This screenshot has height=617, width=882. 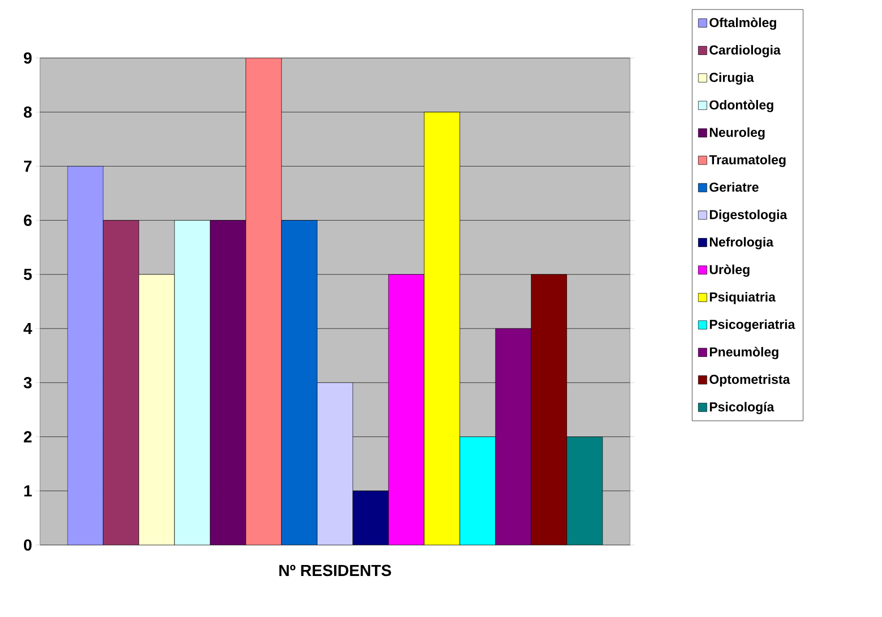 What do you see at coordinates (747, 160) in the screenshot?
I see `legend-label: Traumatoleg` at bounding box center [747, 160].